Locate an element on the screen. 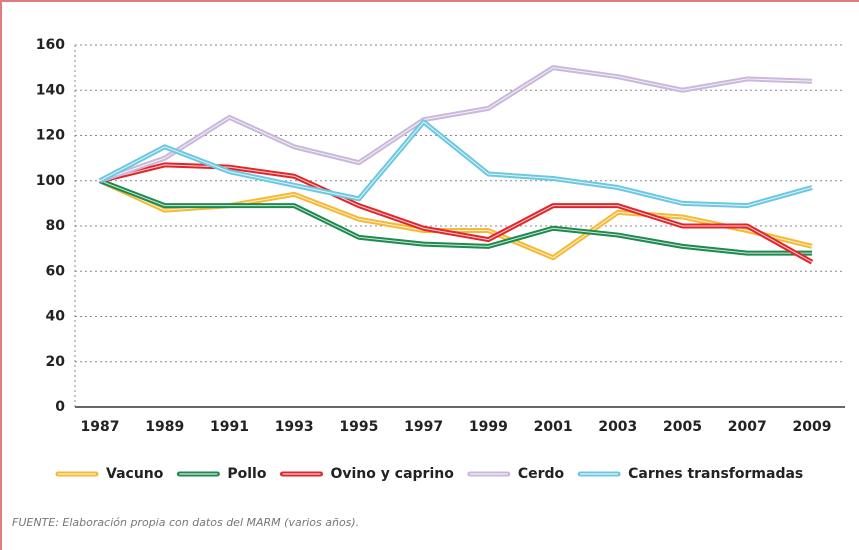 The height and width of the screenshot is (550, 859). x-tick-label: 1995 is located at coordinates (358, 427).